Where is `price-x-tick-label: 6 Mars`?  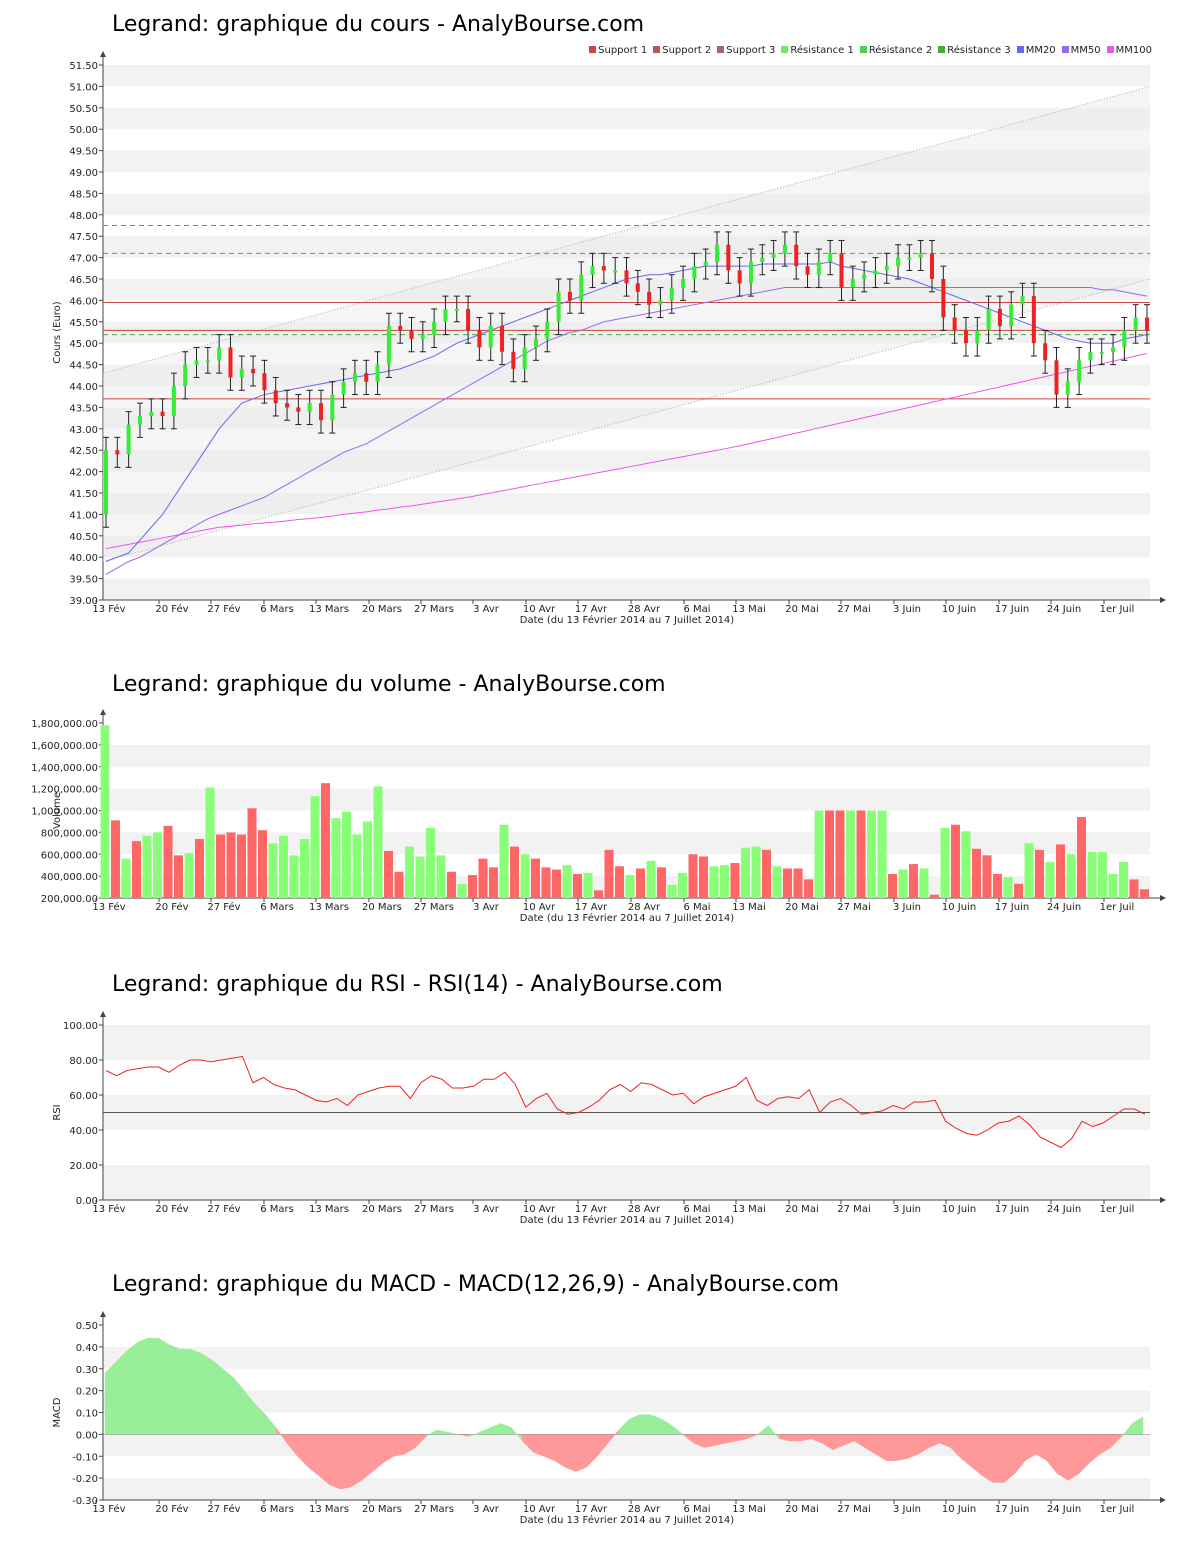
price-x-tick-label: 6 Mars is located at coordinates (277, 609).